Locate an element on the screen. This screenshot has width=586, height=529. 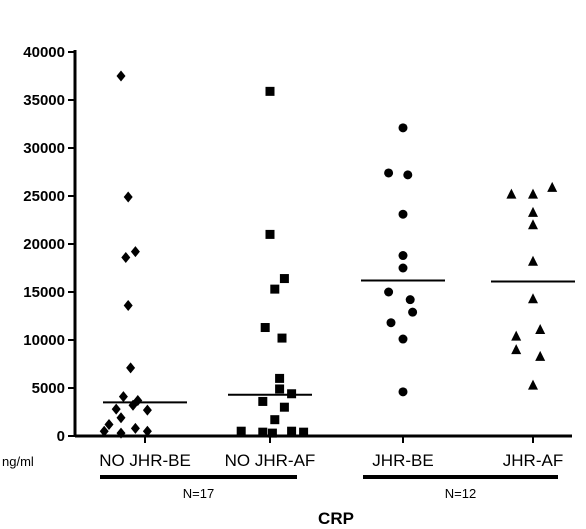
y-tick-label: 15000 is located at coordinates (44, 292).